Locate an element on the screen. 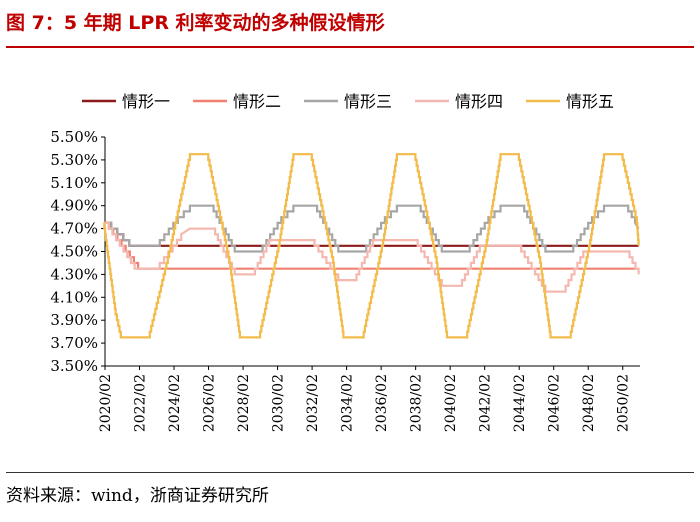 The height and width of the screenshot is (522, 700). legend-label: 情形四 is located at coordinates (479, 101).